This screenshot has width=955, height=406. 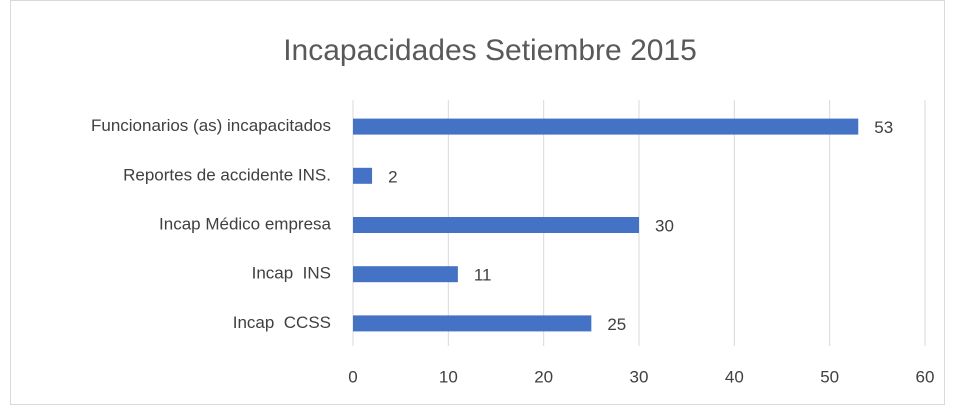 I want to click on x-tick-label: 10, so click(x=448, y=376).